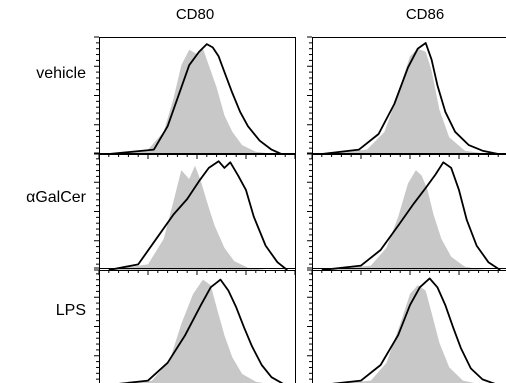 The width and height of the screenshot is (506, 383). Describe the element at coordinates (192, 101) in the screenshot. I see `panel-vehicle-cd80-control-histogram` at that location.